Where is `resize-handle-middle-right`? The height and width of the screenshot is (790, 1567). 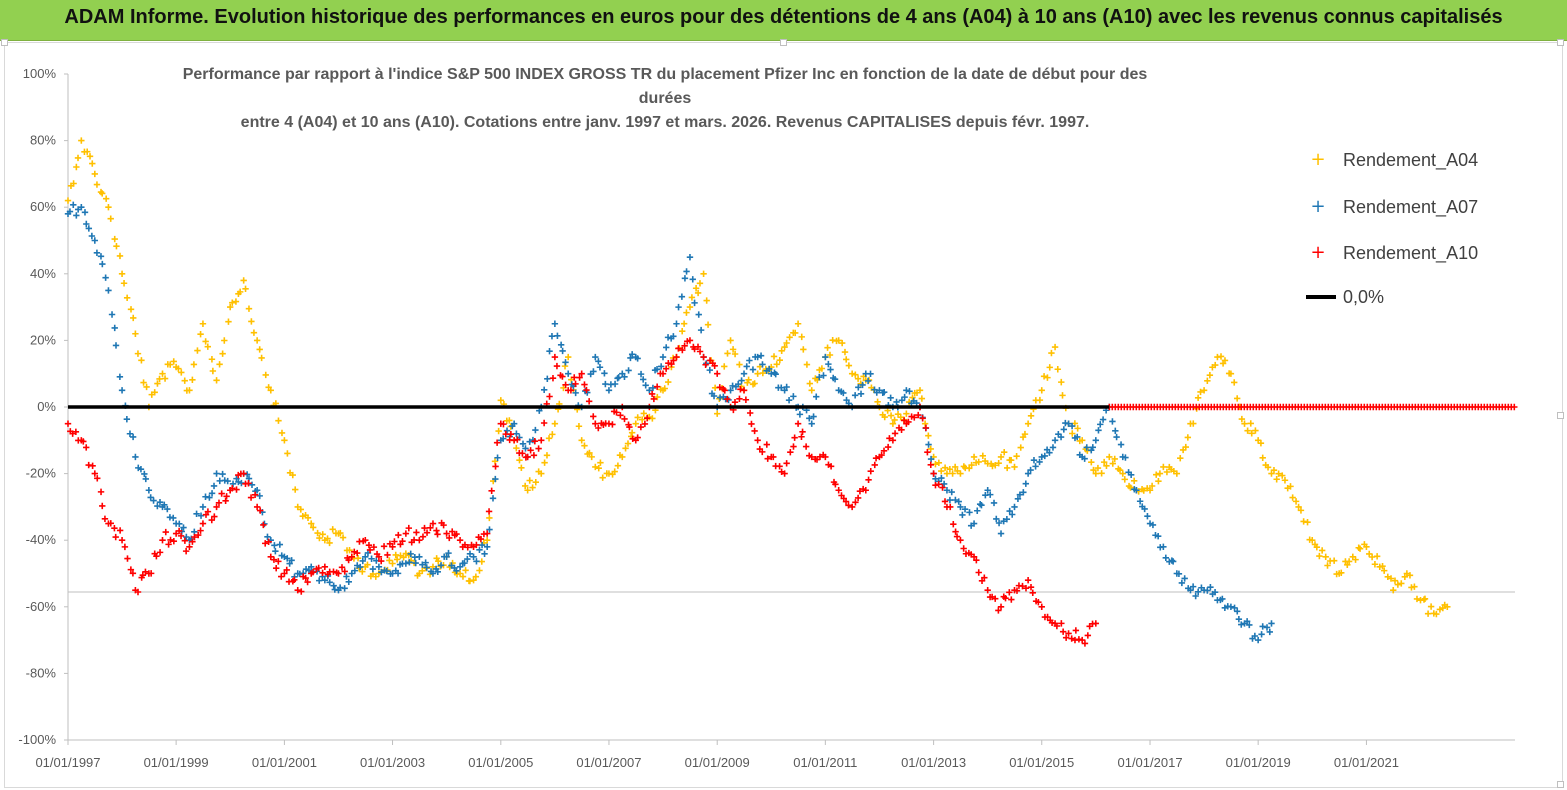
resize-handle-middle-right is located at coordinates (1560, 415).